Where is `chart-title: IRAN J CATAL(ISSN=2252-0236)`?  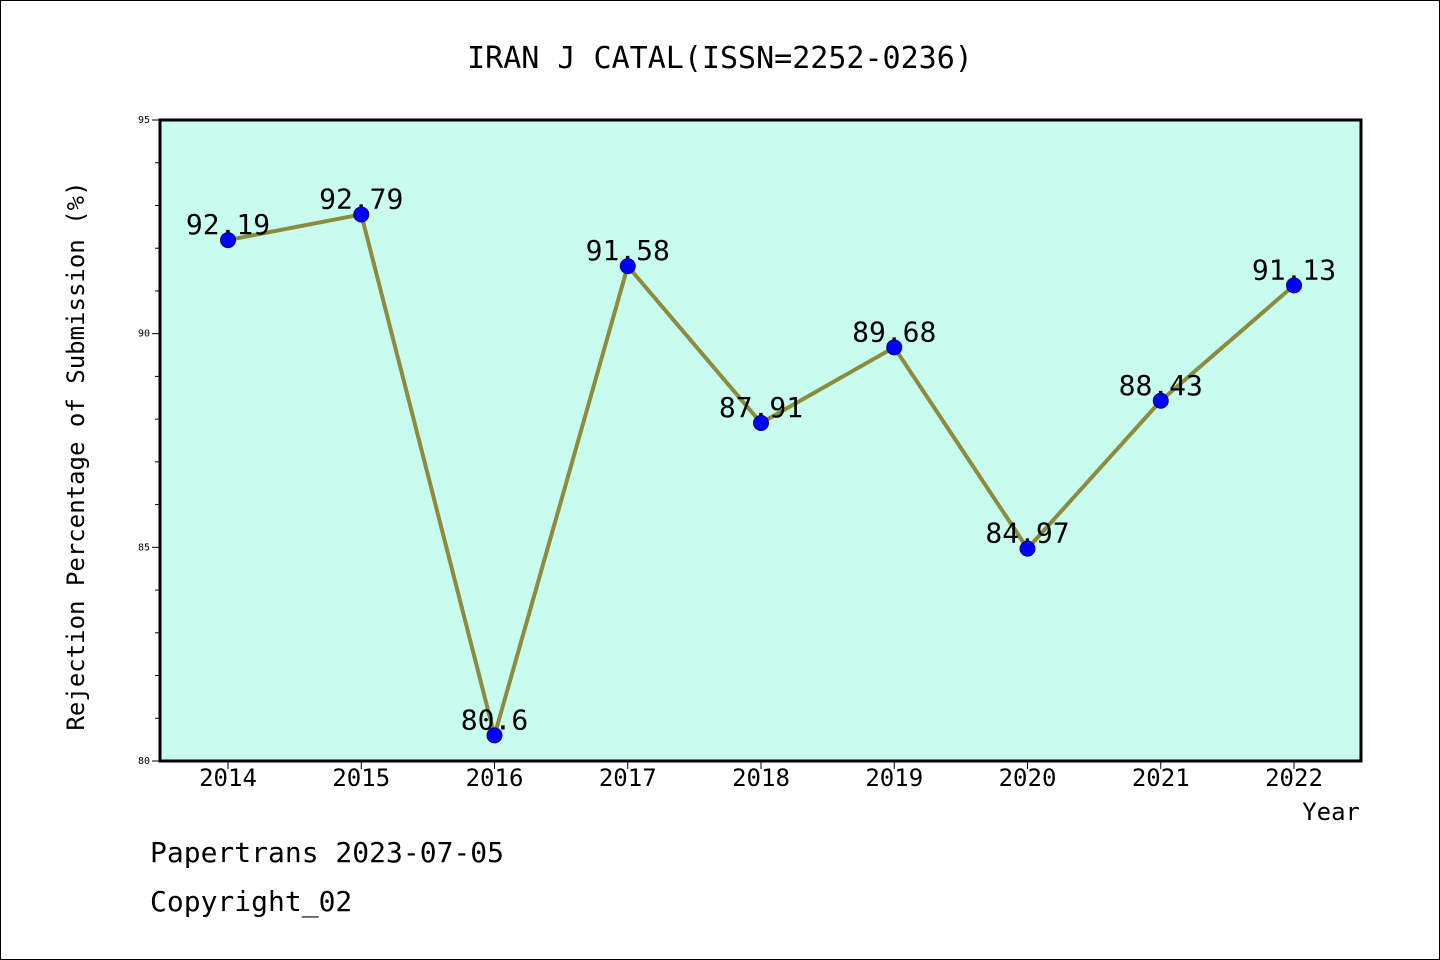 chart-title: IRAN J CATAL(ISSN=2252-0236) is located at coordinates (720, 58).